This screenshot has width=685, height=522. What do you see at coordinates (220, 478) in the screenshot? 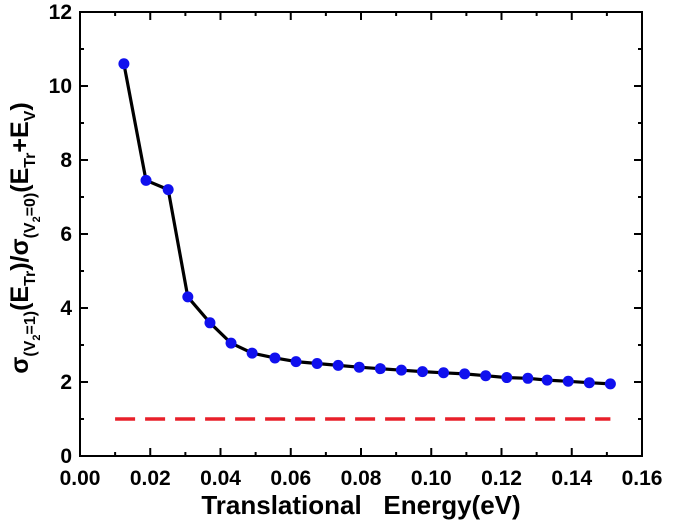
I see `x-tick-label: 0.04` at bounding box center [220, 478].